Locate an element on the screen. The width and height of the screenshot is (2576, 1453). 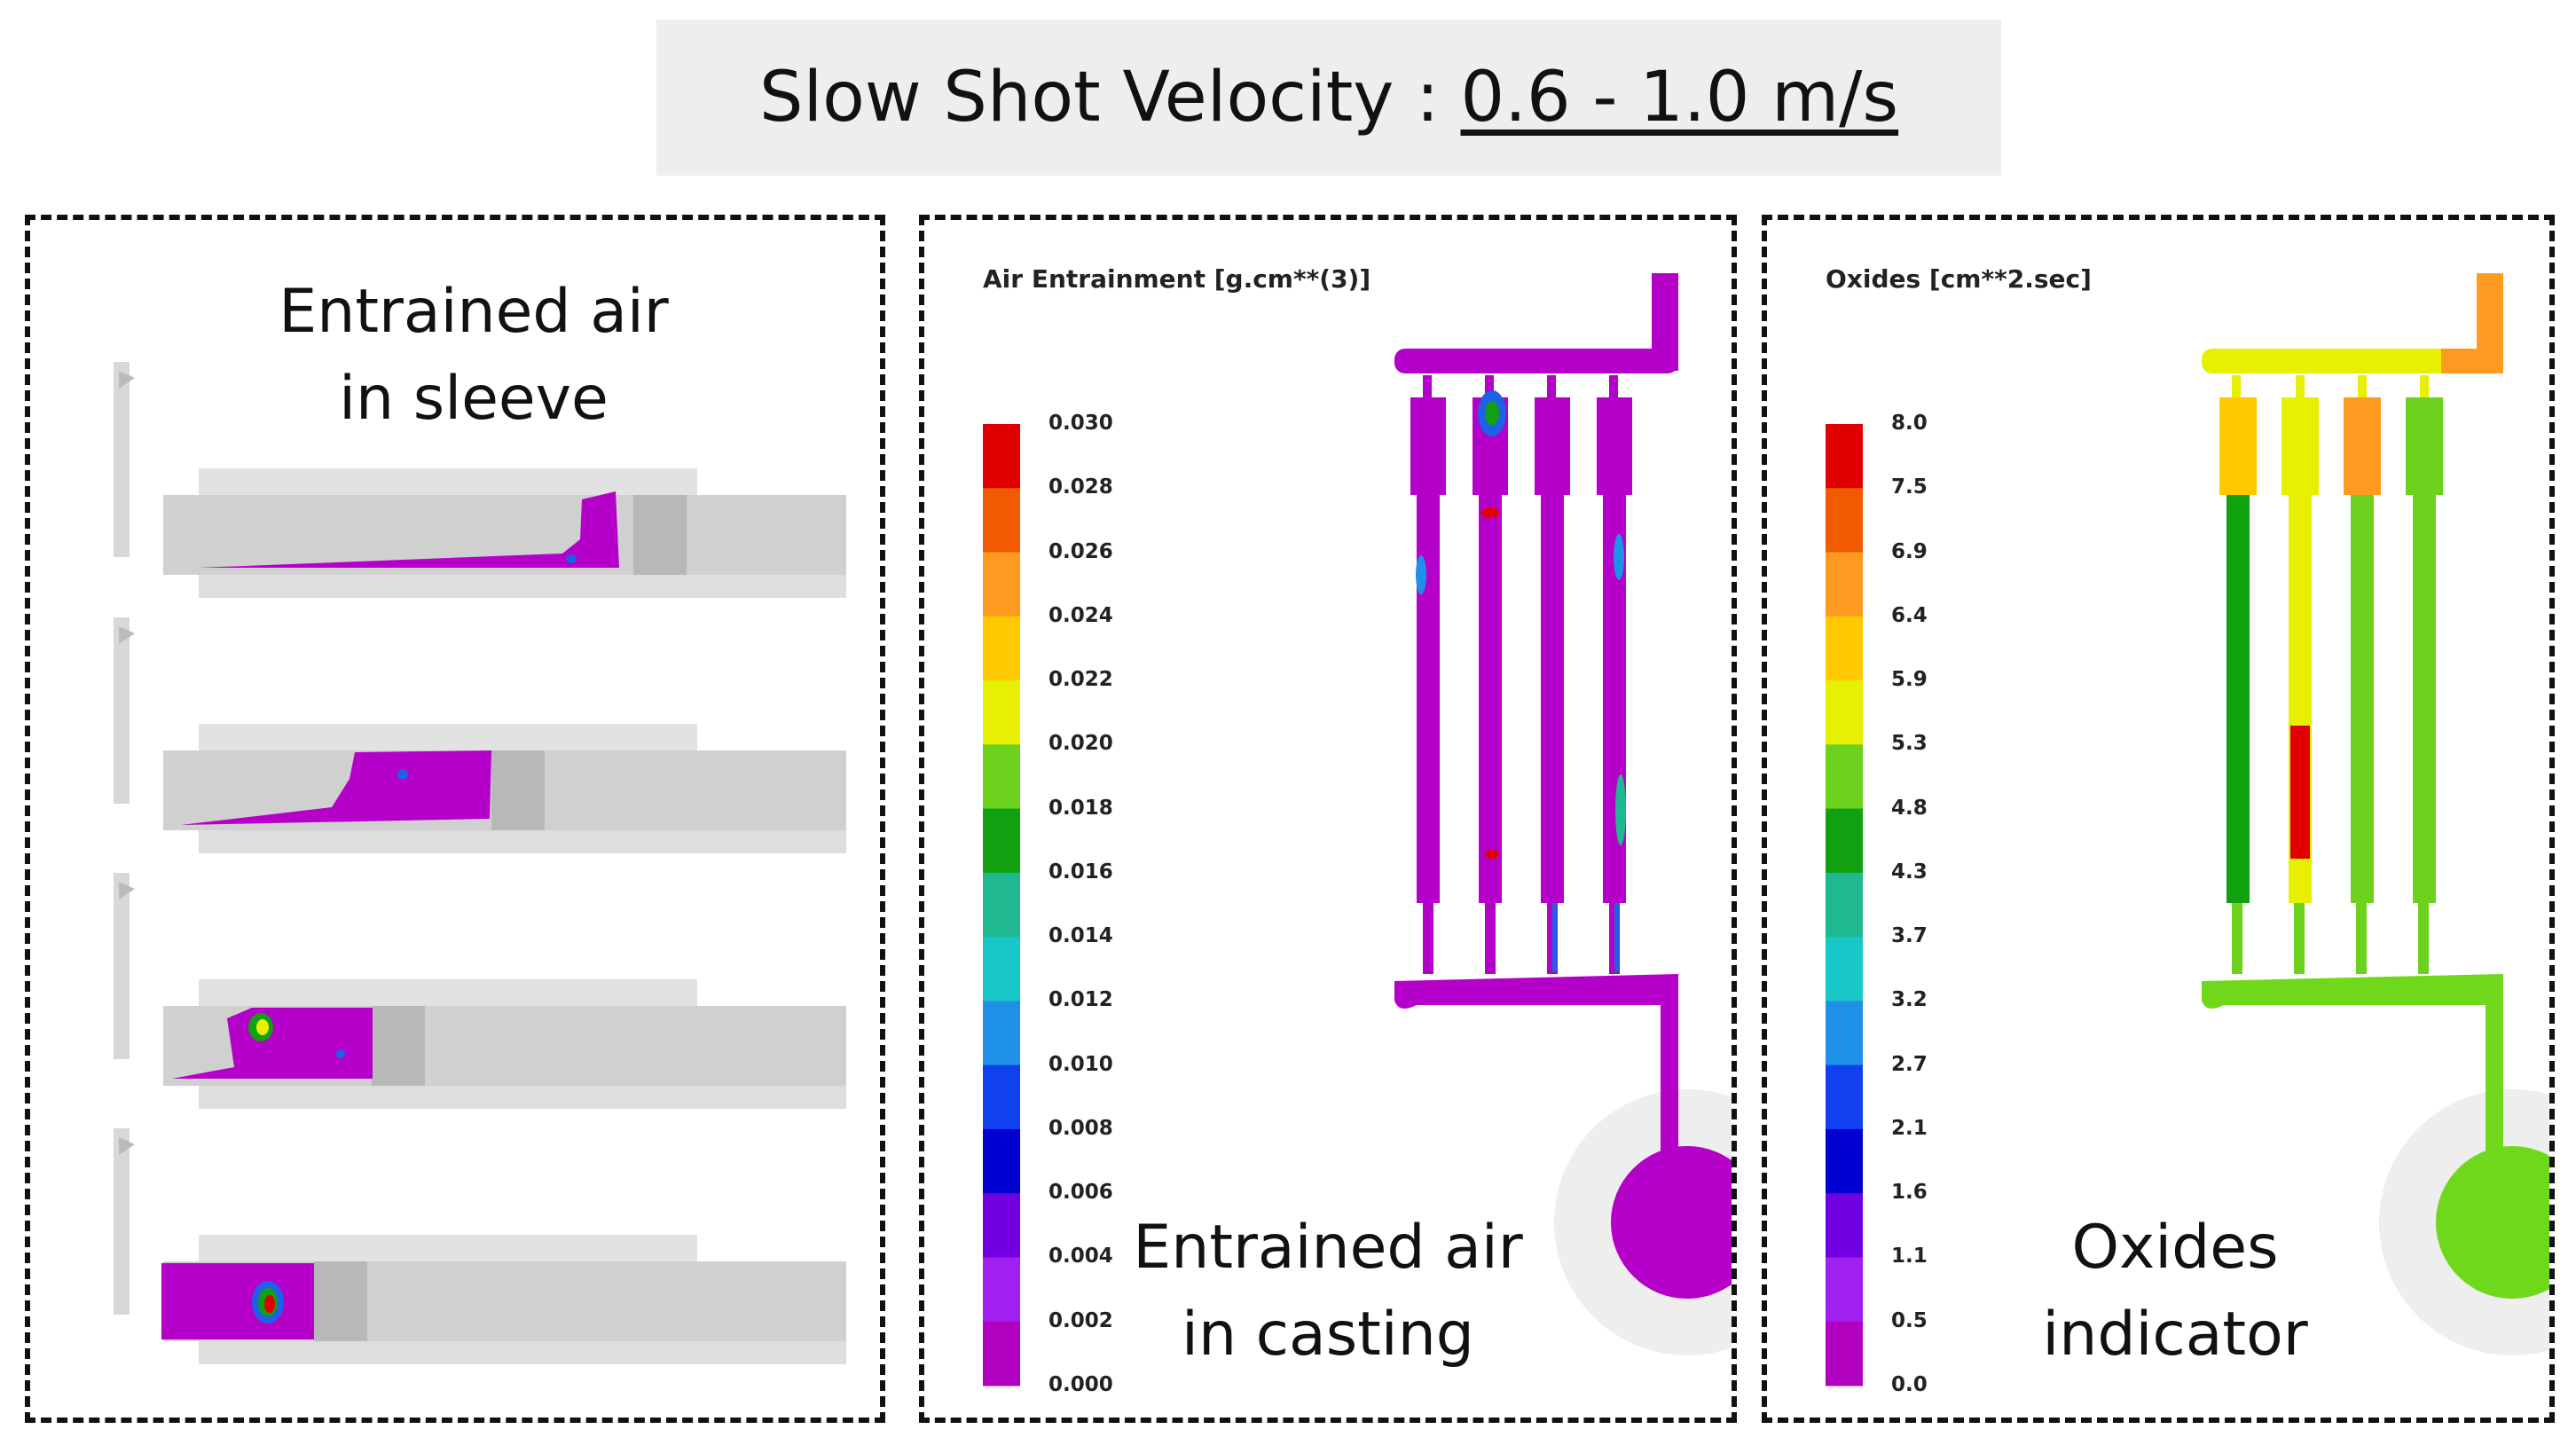
oxides-tick-label: 2.1 is located at coordinates (1909, 1128).